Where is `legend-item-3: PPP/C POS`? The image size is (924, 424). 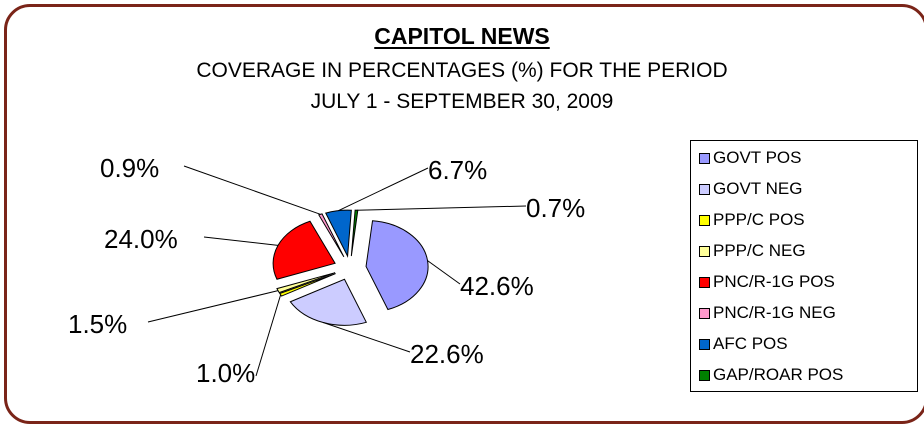
legend-item-3: PPP/C POS is located at coordinates (752, 220).